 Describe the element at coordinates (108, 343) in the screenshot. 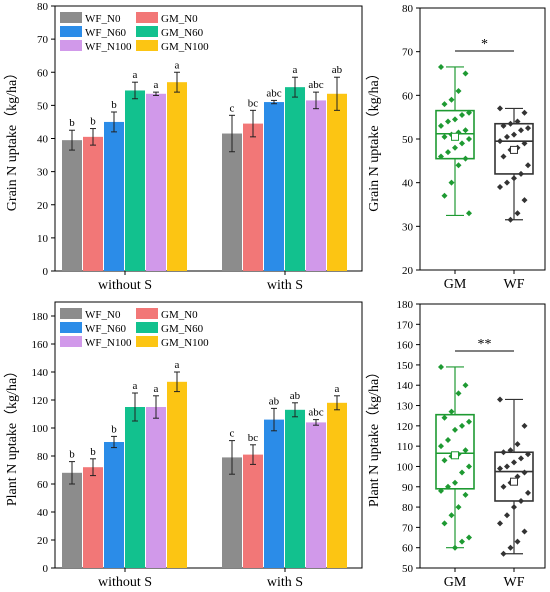

I see `legend-label: WF_N100` at that location.